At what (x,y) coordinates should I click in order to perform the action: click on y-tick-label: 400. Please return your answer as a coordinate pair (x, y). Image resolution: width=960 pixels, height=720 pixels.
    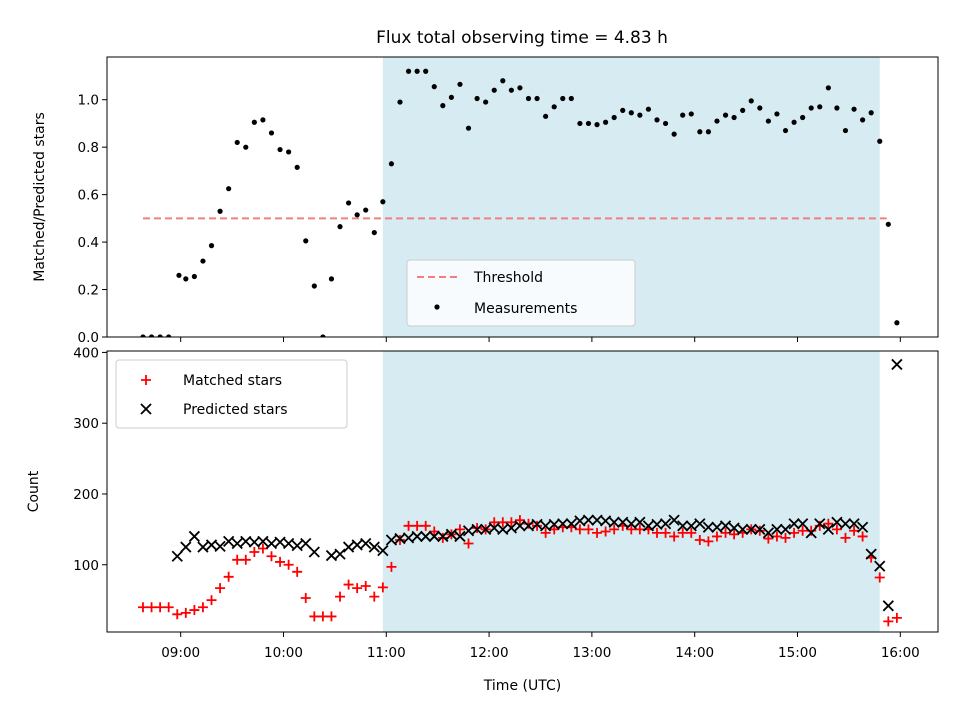
    Looking at the image, I should click on (86, 353).